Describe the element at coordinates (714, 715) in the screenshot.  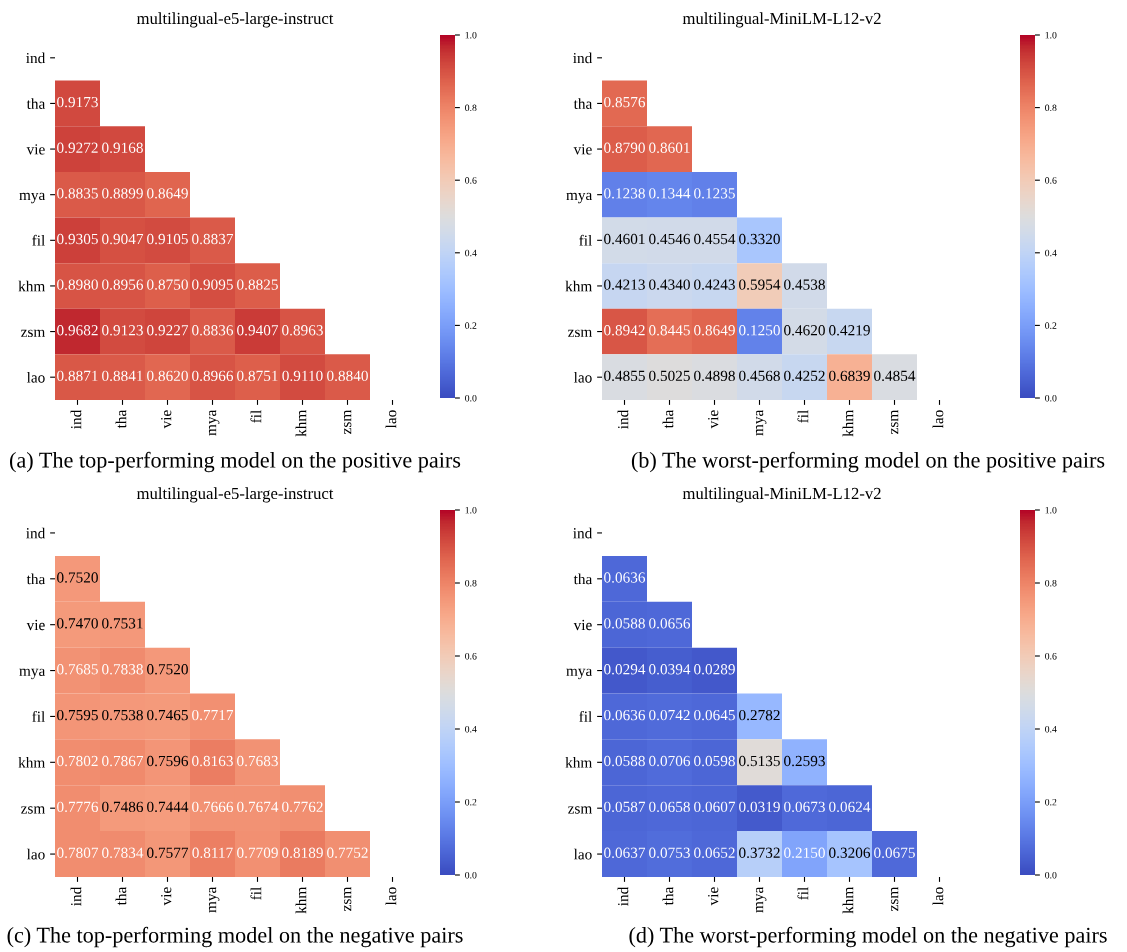
I see `data-label: 0.0645` at that location.